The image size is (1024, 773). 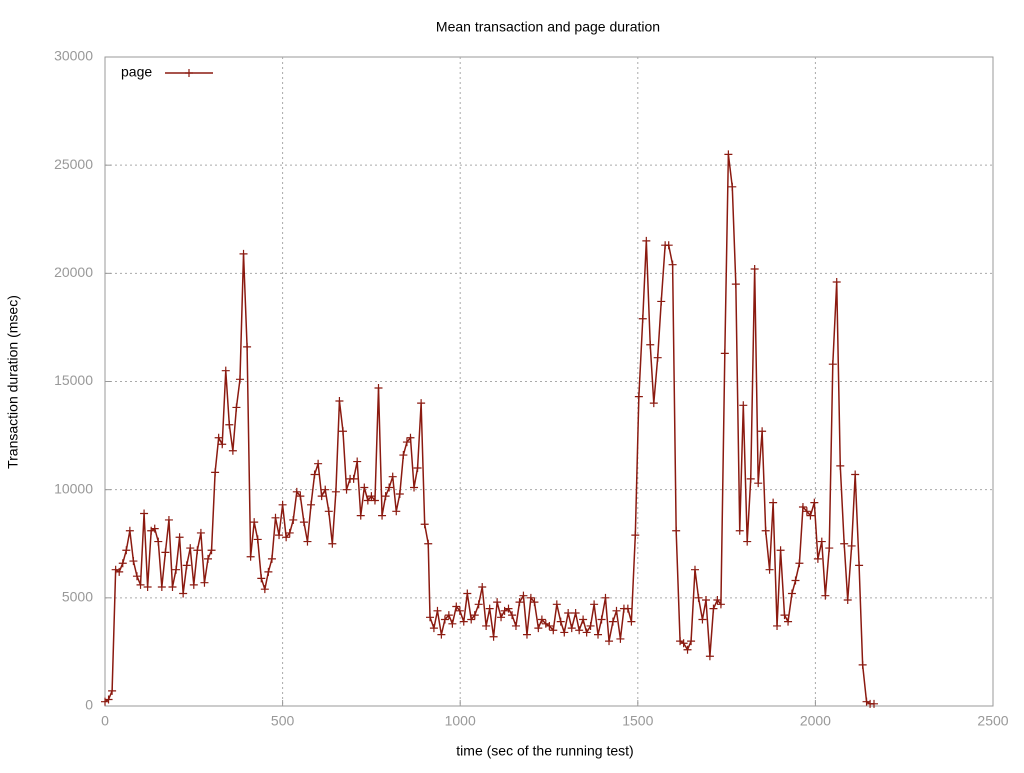 What do you see at coordinates (73, 380) in the screenshot?
I see `y-tick-label: 15000` at bounding box center [73, 380].